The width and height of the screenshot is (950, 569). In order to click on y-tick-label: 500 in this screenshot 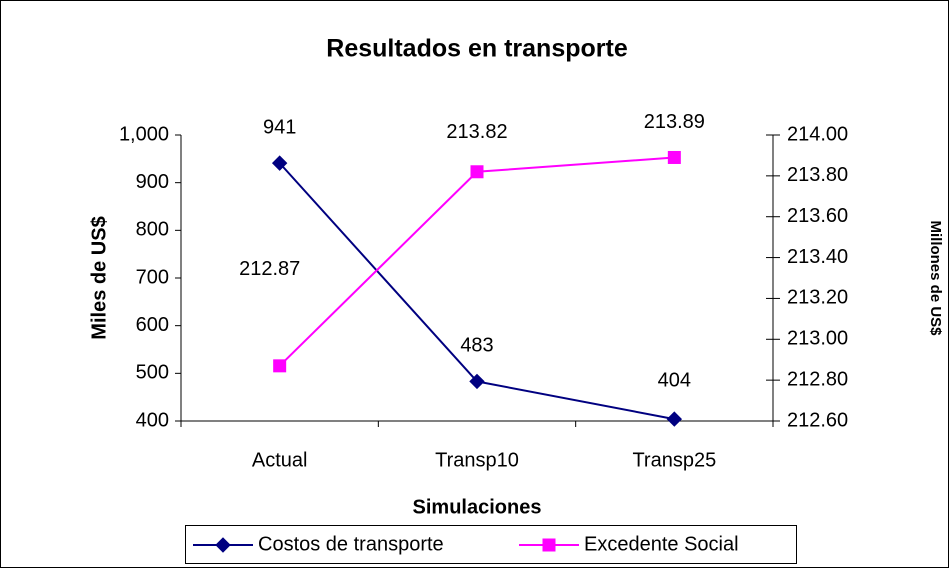, I will do `click(152, 373)`.